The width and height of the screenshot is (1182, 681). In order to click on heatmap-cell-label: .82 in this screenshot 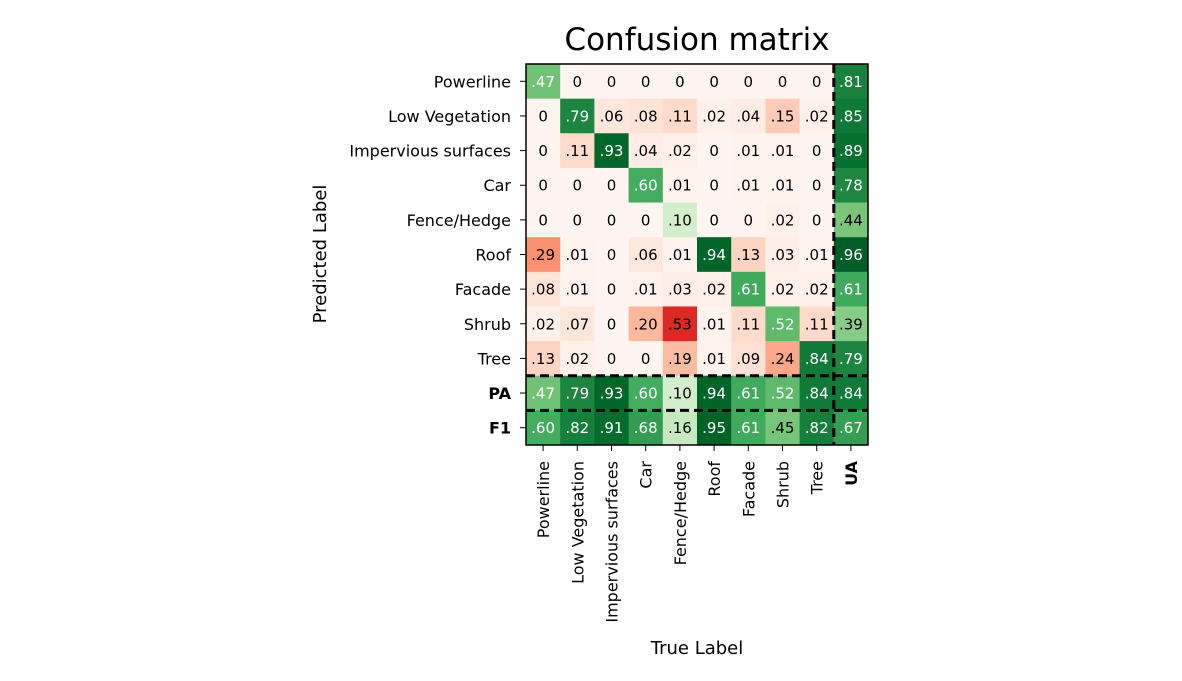, I will do `click(577, 428)`.